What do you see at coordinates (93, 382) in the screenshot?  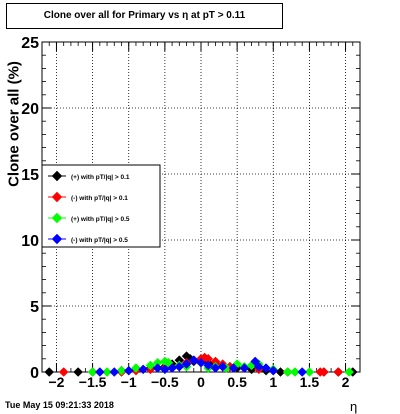 I see `x-tick-label: −1.5` at bounding box center [93, 382].